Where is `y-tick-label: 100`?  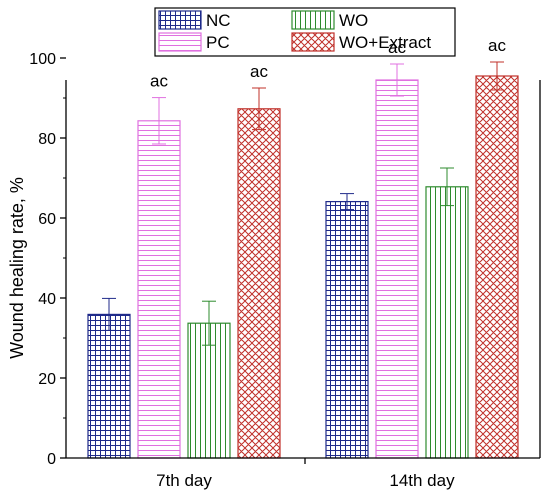 y-tick-label: 100 is located at coordinates (42, 59).